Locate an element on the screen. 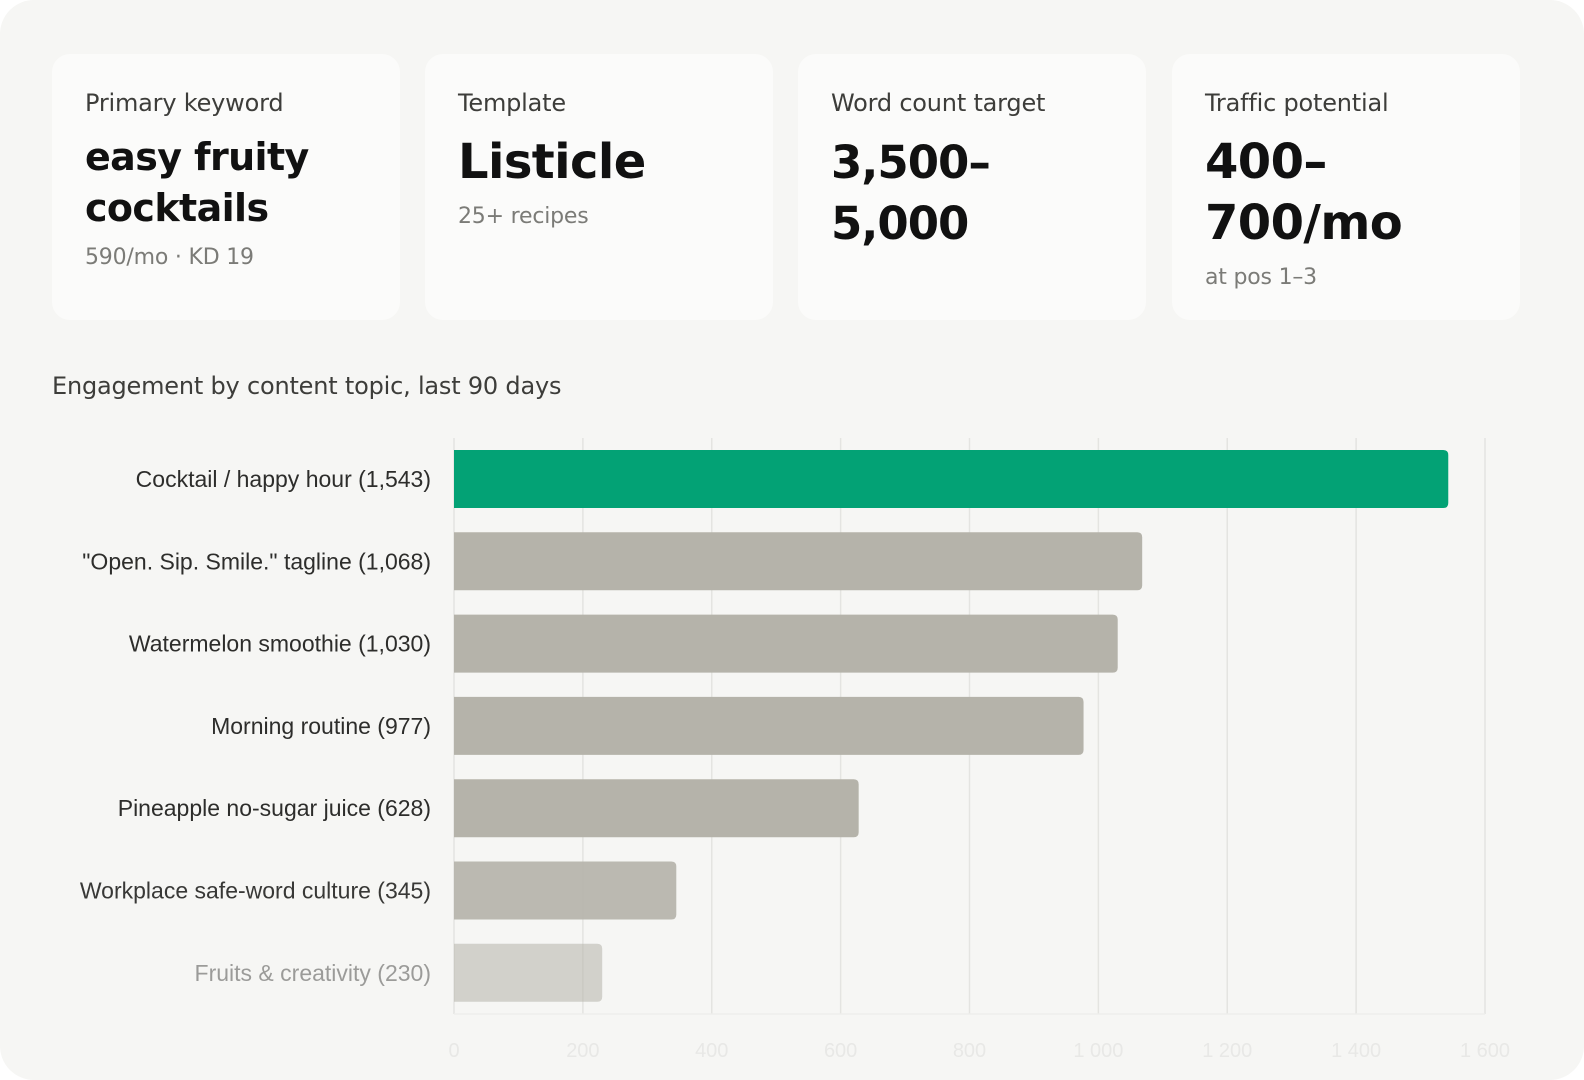 The image size is (1584, 1080). card-value: easy fruity cocktails is located at coordinates (226, 183).